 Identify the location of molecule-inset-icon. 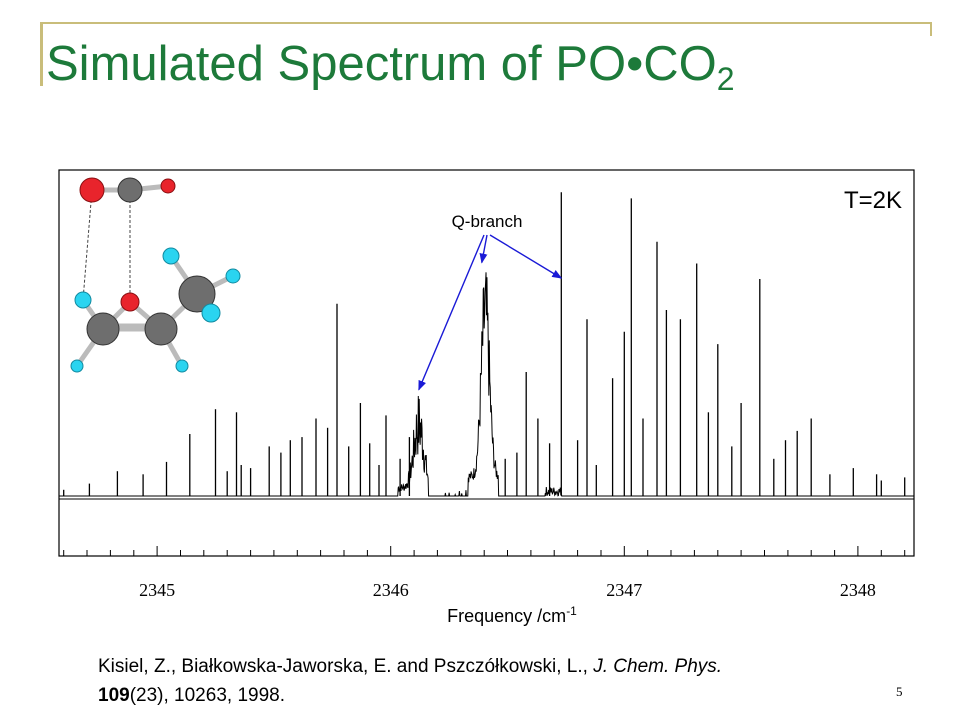
(153, 275).